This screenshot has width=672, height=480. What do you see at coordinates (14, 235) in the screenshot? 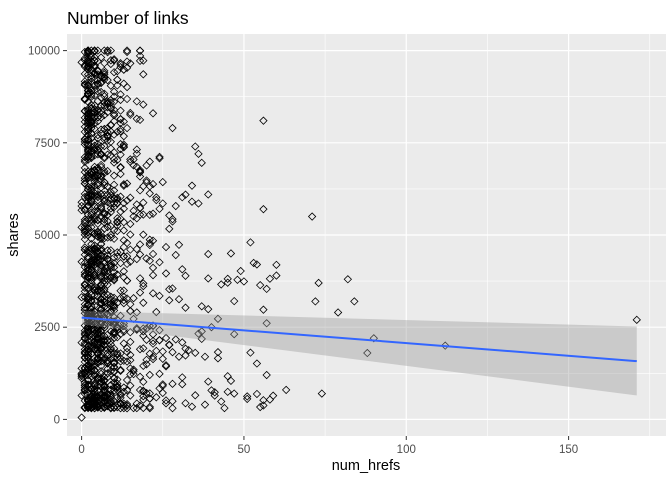
I see `y-axis-label: shares` at bounding box center [14, 235].